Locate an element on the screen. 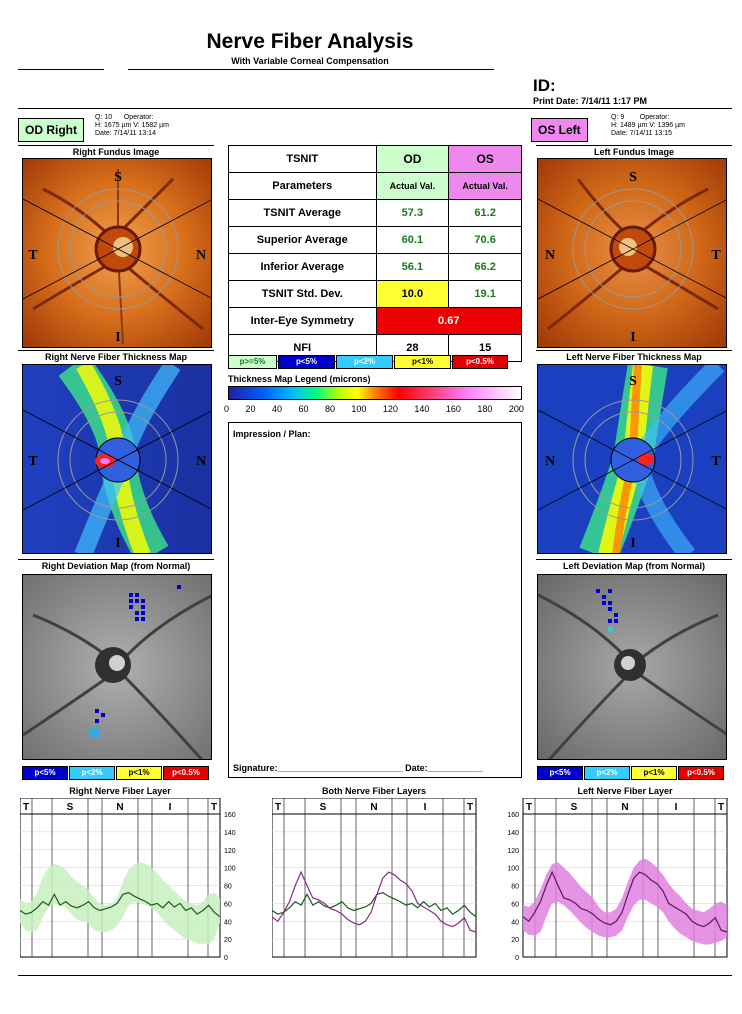 This screenshot has width=742, height=1014. od-fundus-image: S T N I is located at coordinates (117, 253).